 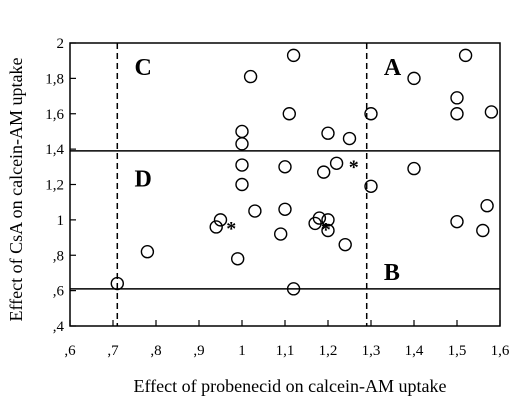 I want to click on y-tick-label: ,6, so click(x=59, y=292).